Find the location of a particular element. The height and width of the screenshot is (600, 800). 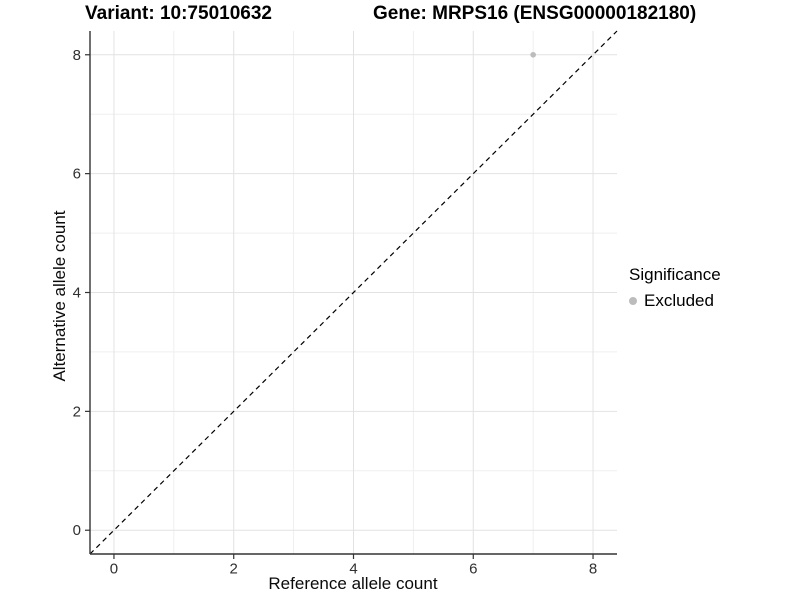

legend-title: Significance is located at coordinates (675, 274).